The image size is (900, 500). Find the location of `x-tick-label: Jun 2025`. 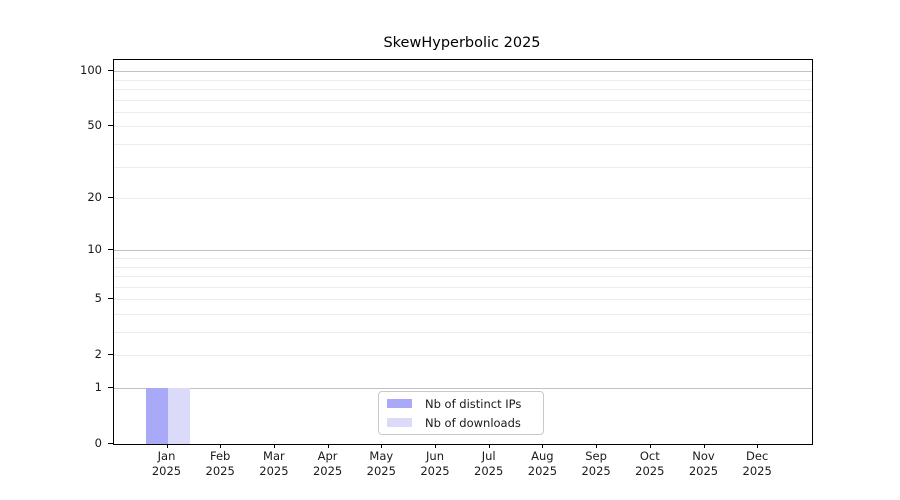

x-tick-label: Jun 2025 is located at coordinates (435, 464).